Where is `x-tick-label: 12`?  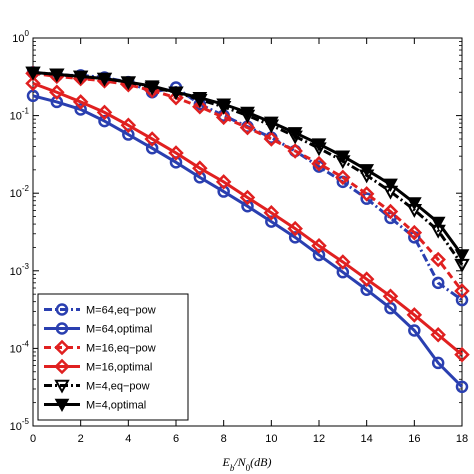 x-tick-label: 12 is located at coordinates (319, 439).